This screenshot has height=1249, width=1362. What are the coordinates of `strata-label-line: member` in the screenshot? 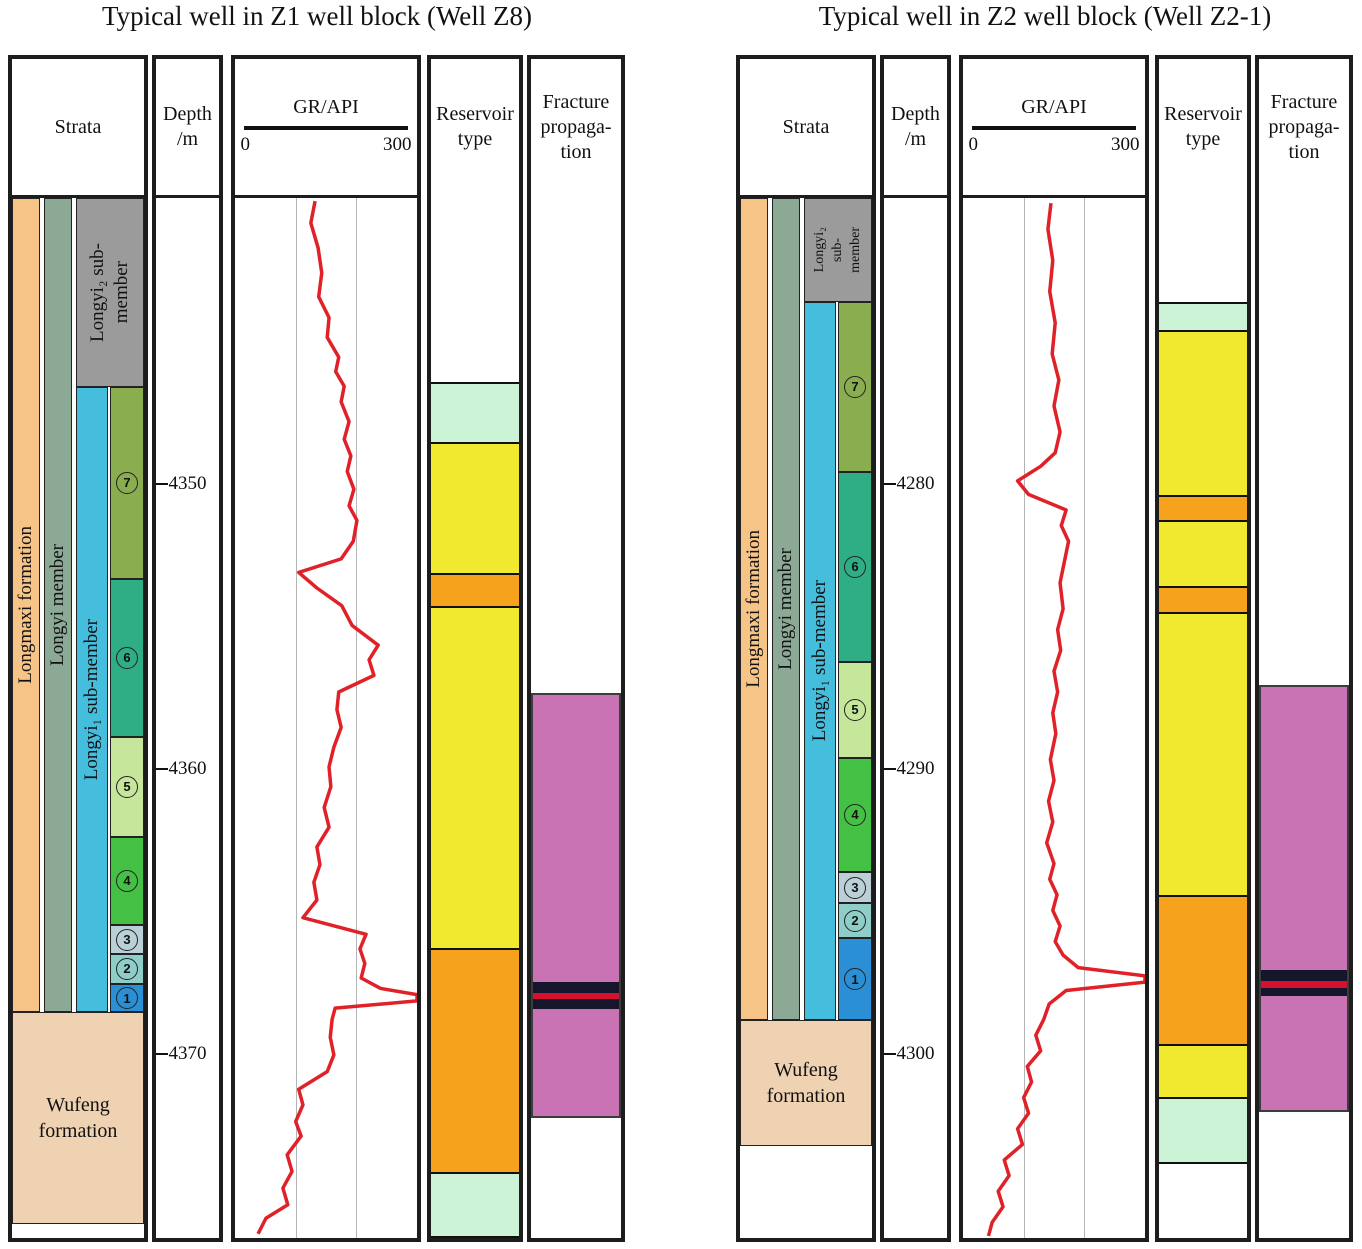 It's located at (855, 250).